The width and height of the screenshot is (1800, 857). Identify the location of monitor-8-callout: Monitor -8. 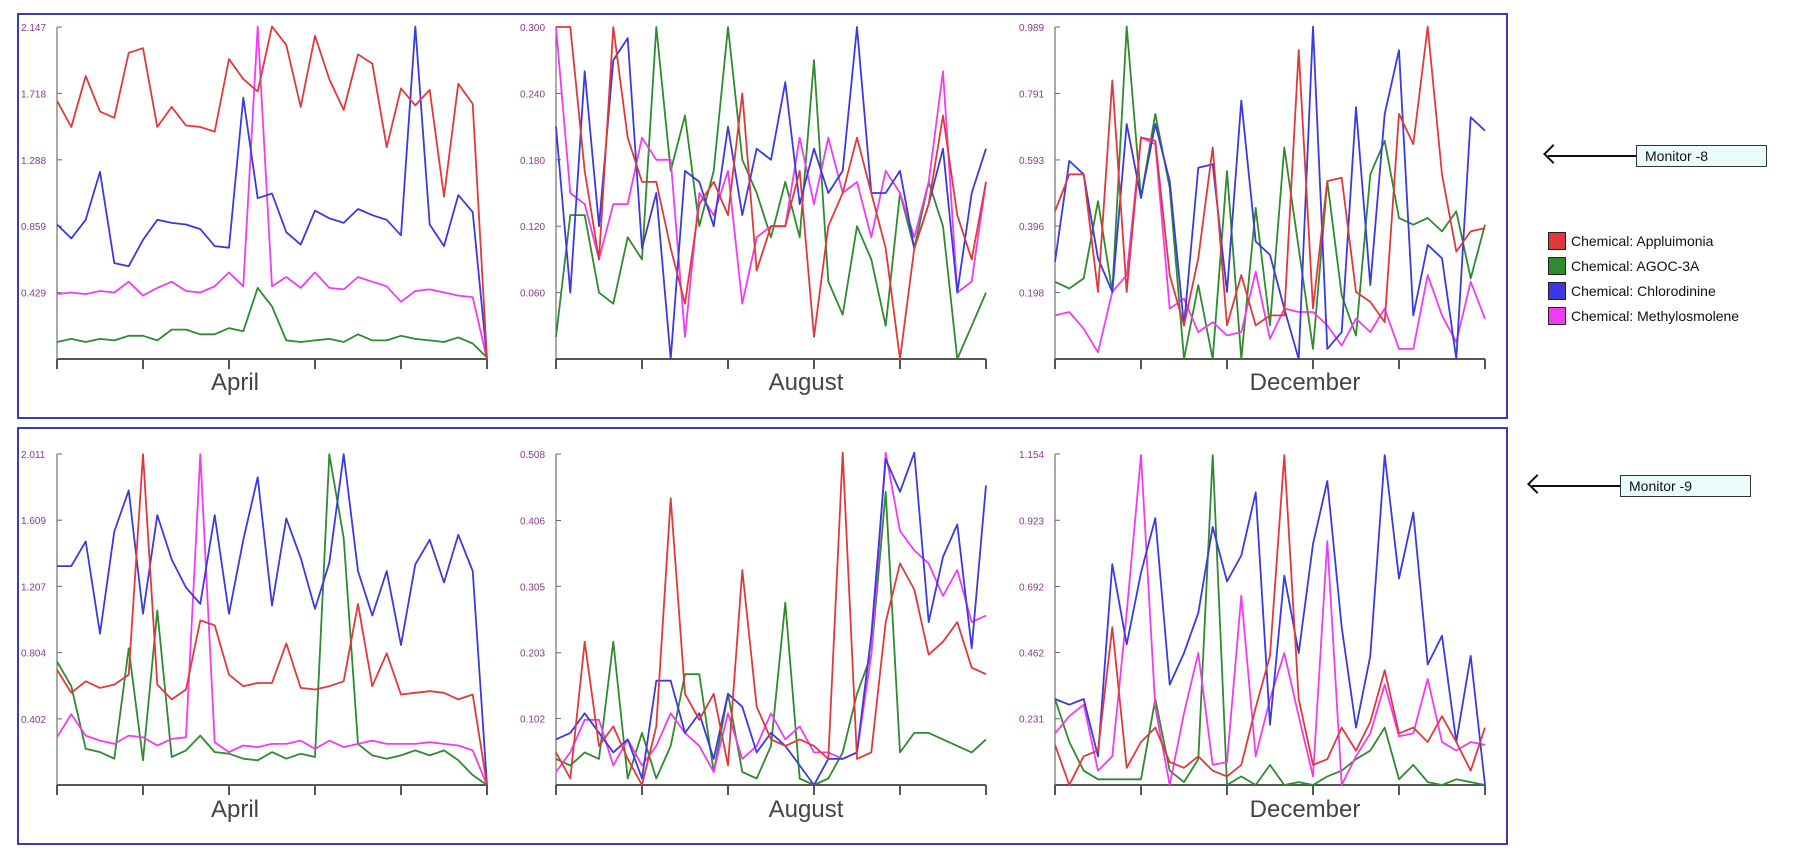
(1657, 156).